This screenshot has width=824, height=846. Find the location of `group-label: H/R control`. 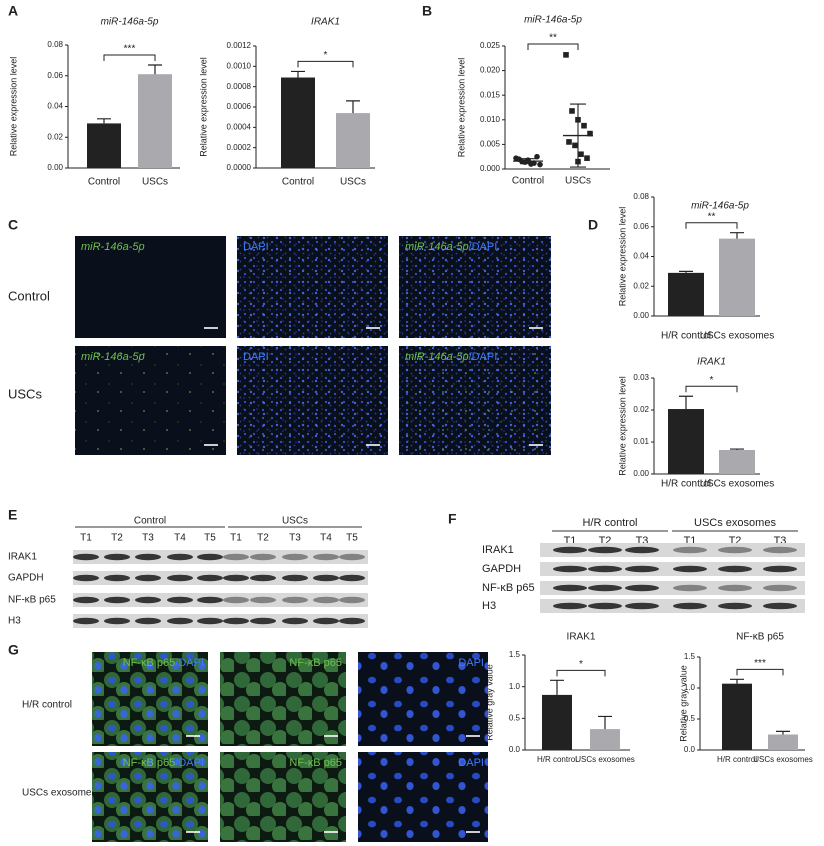

group-label: H/R control is located at coordinates (609, 523).